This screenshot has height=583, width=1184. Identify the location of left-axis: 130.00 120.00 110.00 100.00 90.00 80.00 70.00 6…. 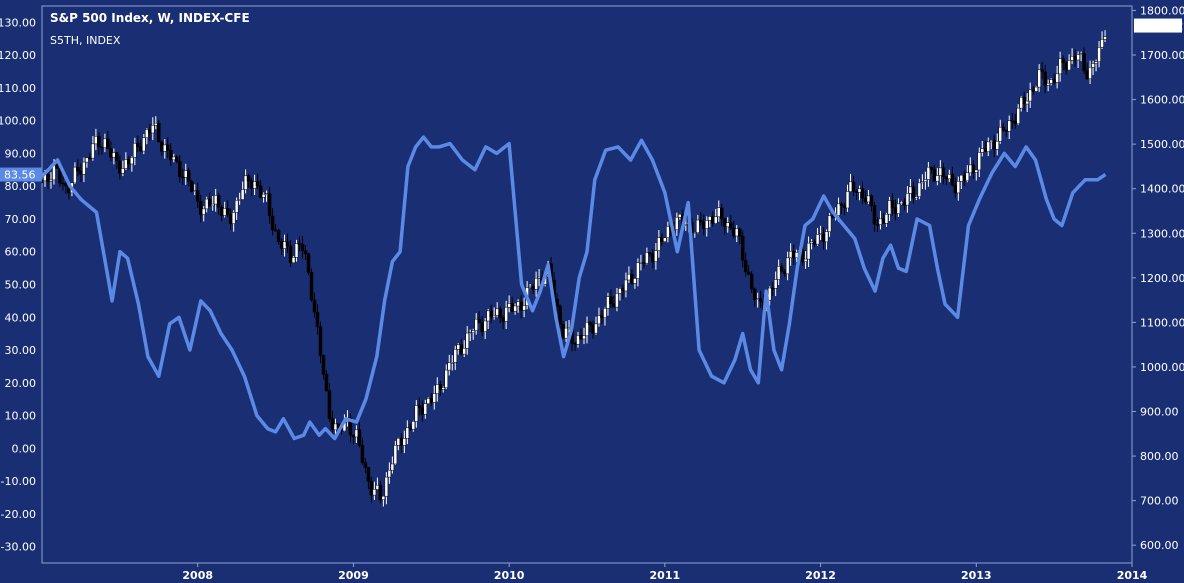
(18, 284).